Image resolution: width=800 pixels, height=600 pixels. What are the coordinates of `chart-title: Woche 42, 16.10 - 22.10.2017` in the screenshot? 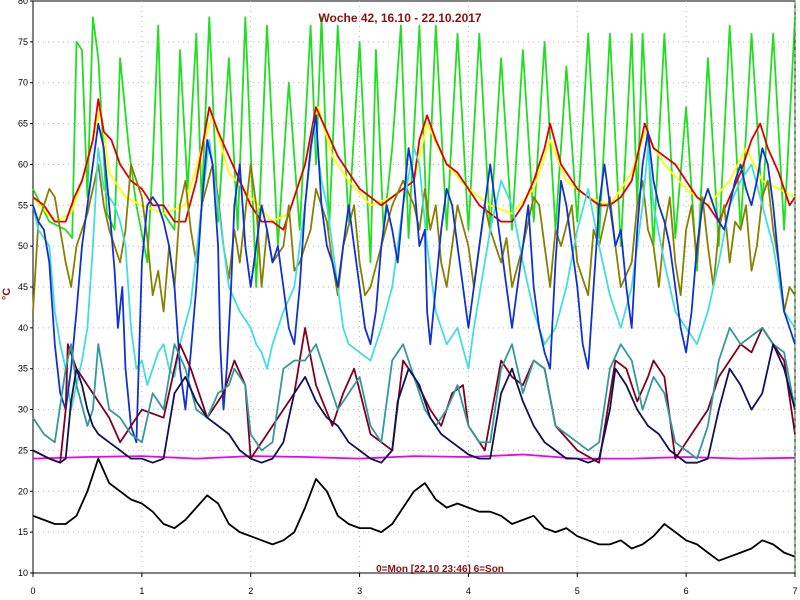 It's located at (400, 18).